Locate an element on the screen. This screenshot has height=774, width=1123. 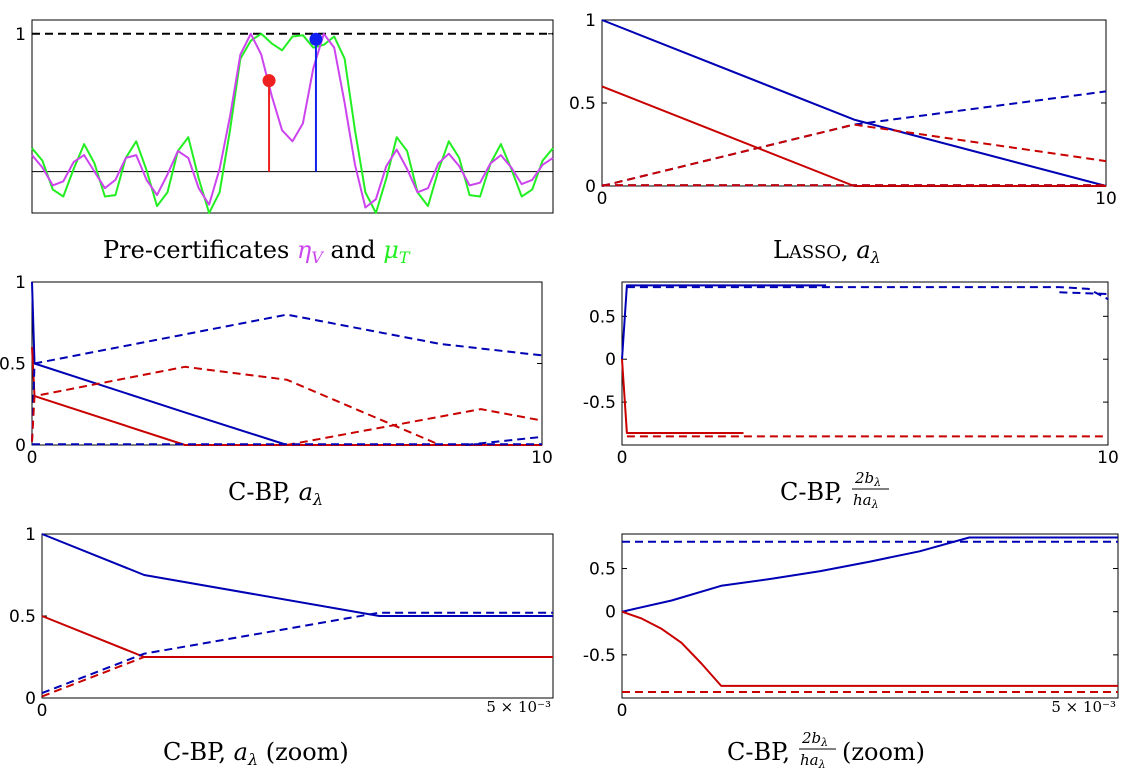
panel-cbp-b-zoom: 0.5 0 -0.5 0 5 × 10⁻³ is located at coordinates (851, 627).